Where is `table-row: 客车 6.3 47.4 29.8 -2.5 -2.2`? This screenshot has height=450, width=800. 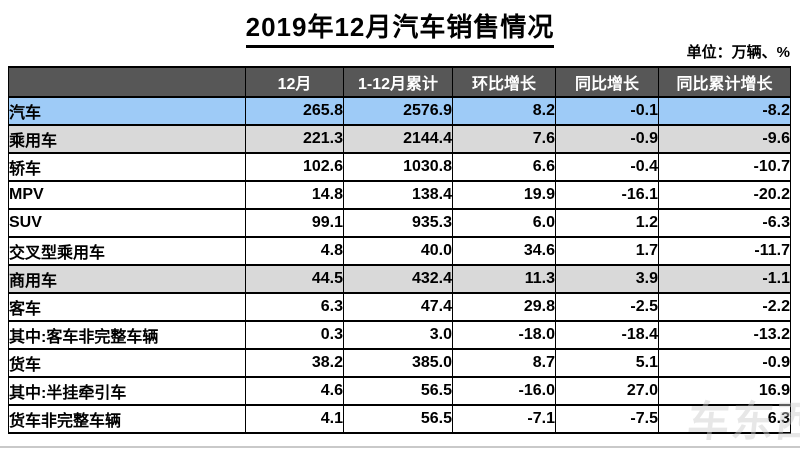
table-row: 客车 6.3 47.4 29.8 -2.5 -2.2 is located at coordinates (399, 307).